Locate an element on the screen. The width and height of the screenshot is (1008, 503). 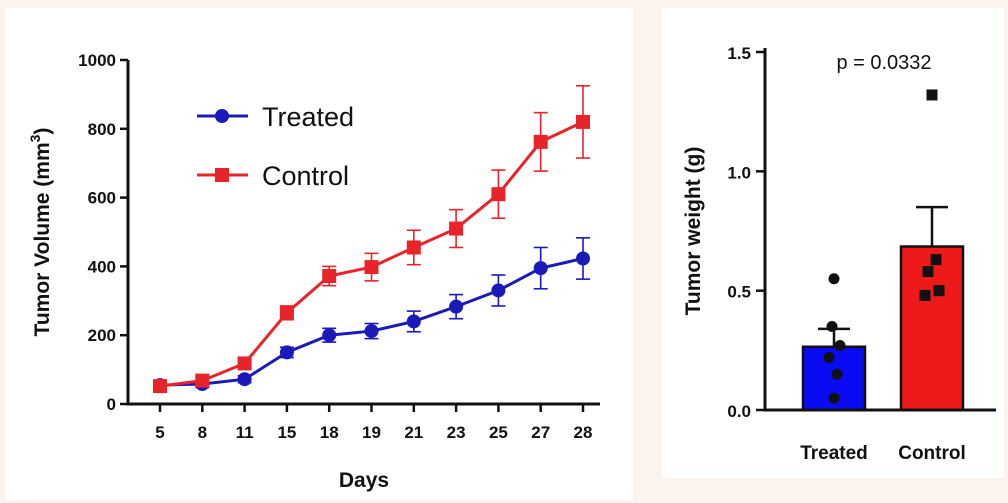
x-tick-label: 25 is located at coordinates (498, 432).